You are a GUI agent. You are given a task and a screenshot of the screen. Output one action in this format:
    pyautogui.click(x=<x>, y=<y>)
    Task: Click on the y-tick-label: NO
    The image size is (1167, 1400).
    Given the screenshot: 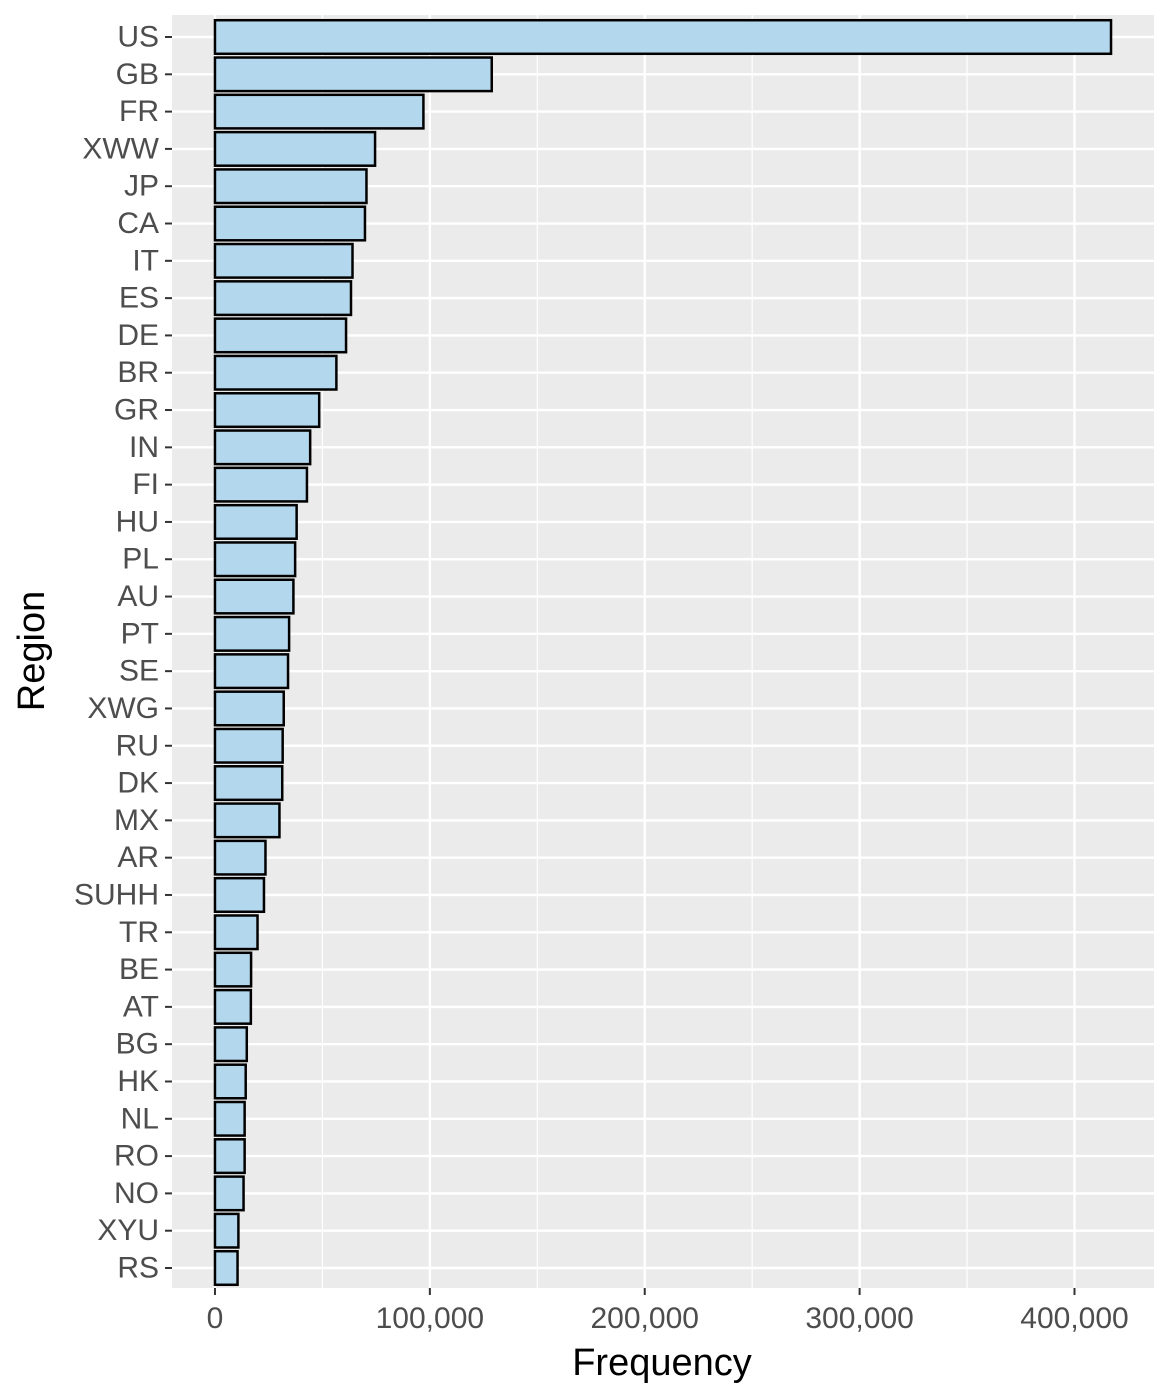 What is the action you would take?
    pyautogui.click(x=136, y=1193)
    